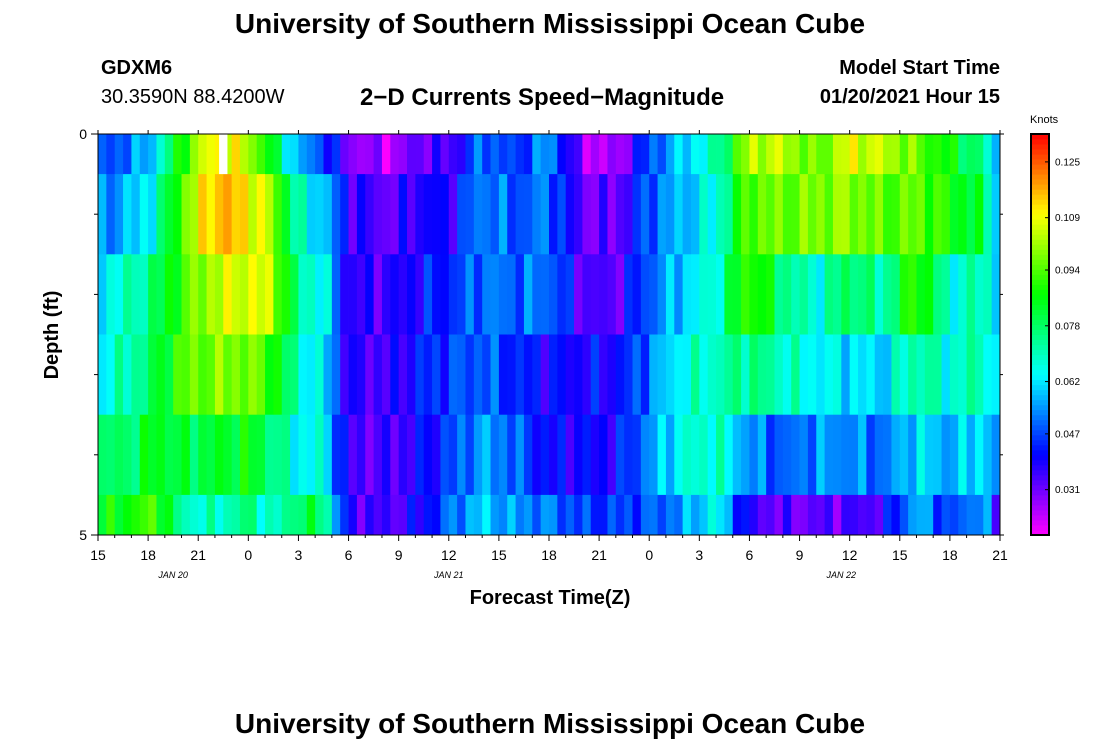 This screenshot has height=750, width=1100. Describe the element at coordinates (137, 68) in the screenshot. I see `station-id: GDXM6` at that location.